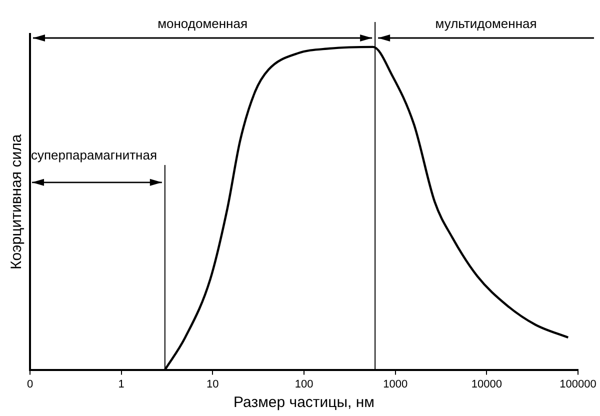 Image resolution: width=600 pixels, height=416 pixels. Describe the element at coordinates (486, 384) in the screenshot. I see `x-tick-label: 10000` at that location.